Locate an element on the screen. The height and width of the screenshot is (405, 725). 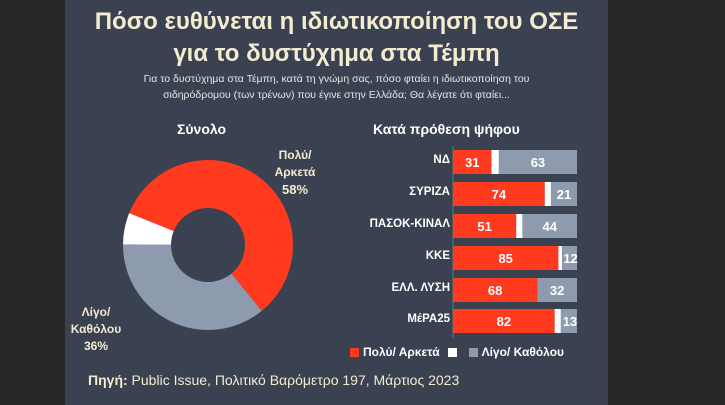
data-label: 82 is located at coordinates (504, 321).